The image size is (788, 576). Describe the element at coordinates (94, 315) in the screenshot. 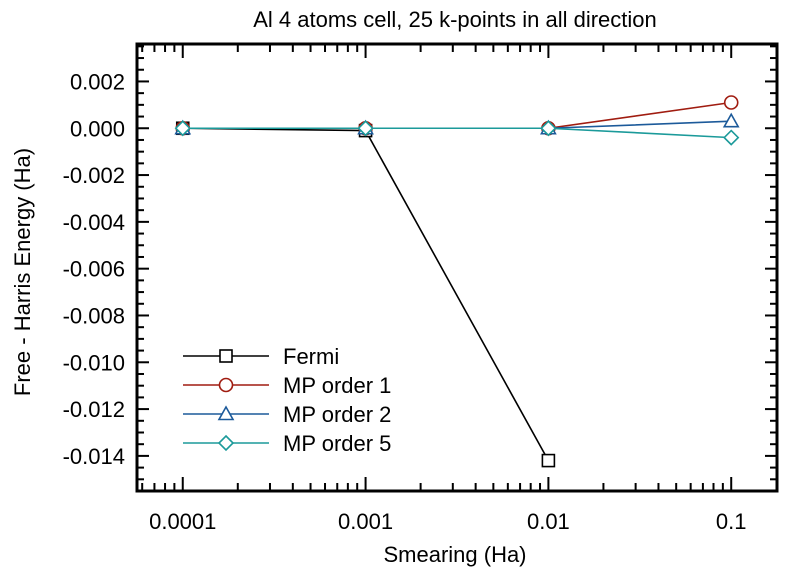

I see `y-tick-label: -0.008` at that location.